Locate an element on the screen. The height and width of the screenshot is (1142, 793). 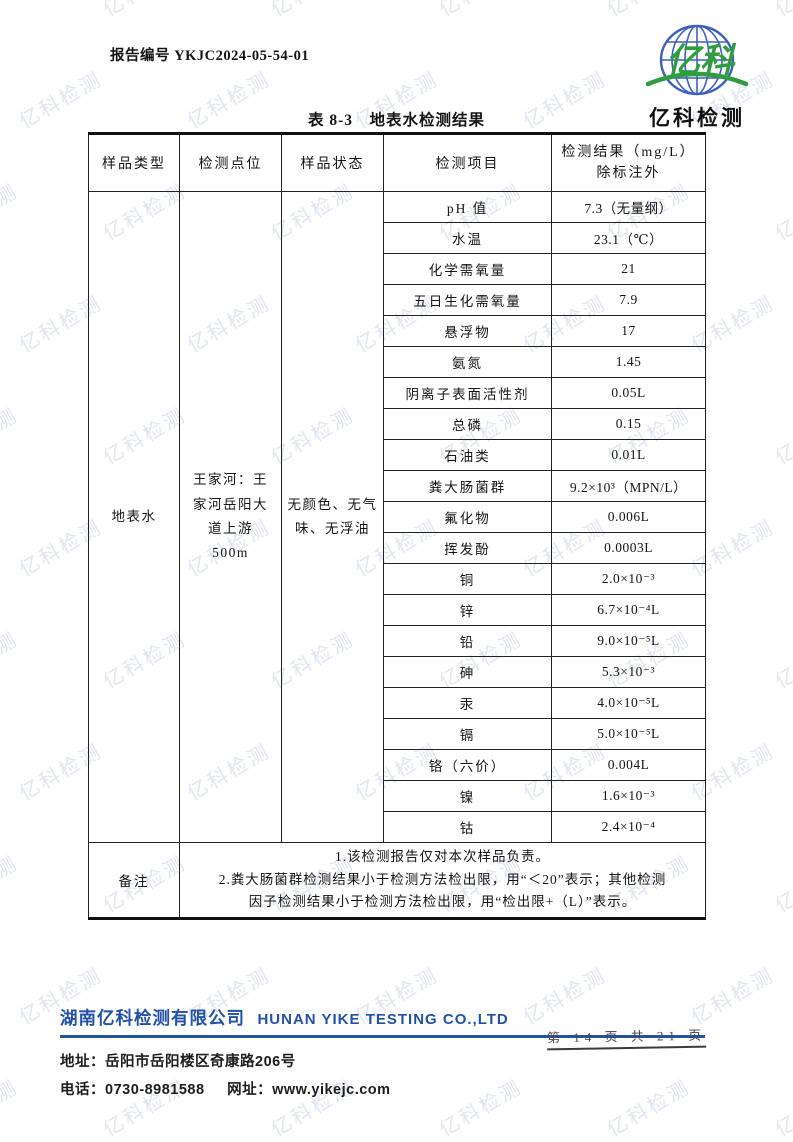
table-row: 镉 5.0×10⁻⁵L is located at coordinates (397, 734).